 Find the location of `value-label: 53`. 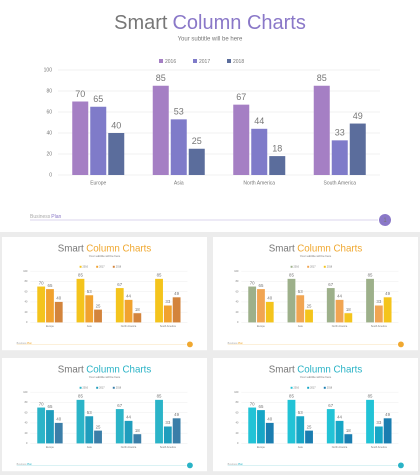

value-label: 53 is located at coordinates (89, 291).